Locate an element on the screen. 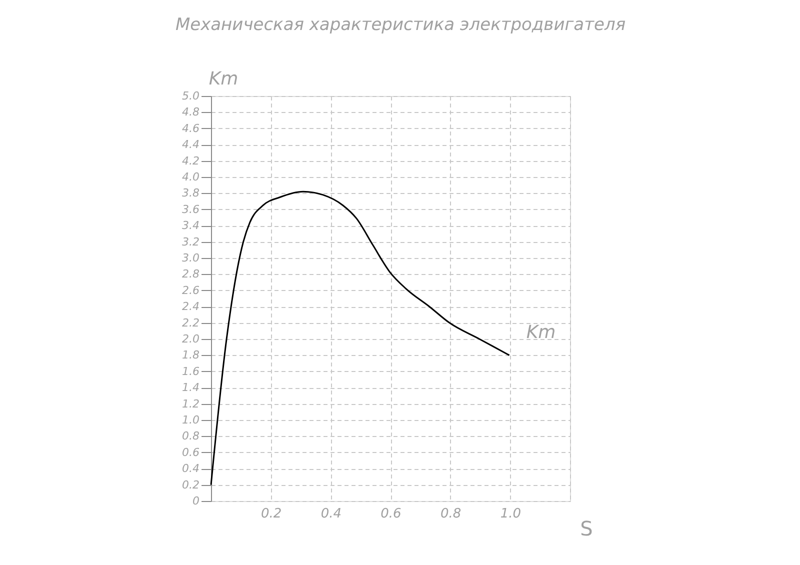  annotation: Km is located at coordinates (541, 332).